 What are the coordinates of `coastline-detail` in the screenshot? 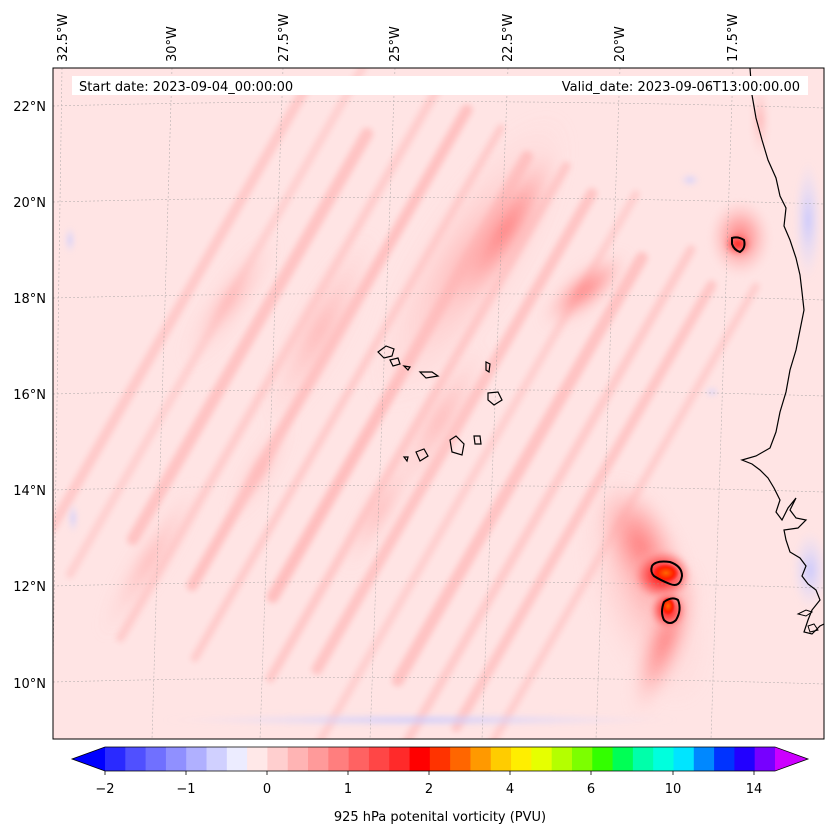 It's located at (807, 621).